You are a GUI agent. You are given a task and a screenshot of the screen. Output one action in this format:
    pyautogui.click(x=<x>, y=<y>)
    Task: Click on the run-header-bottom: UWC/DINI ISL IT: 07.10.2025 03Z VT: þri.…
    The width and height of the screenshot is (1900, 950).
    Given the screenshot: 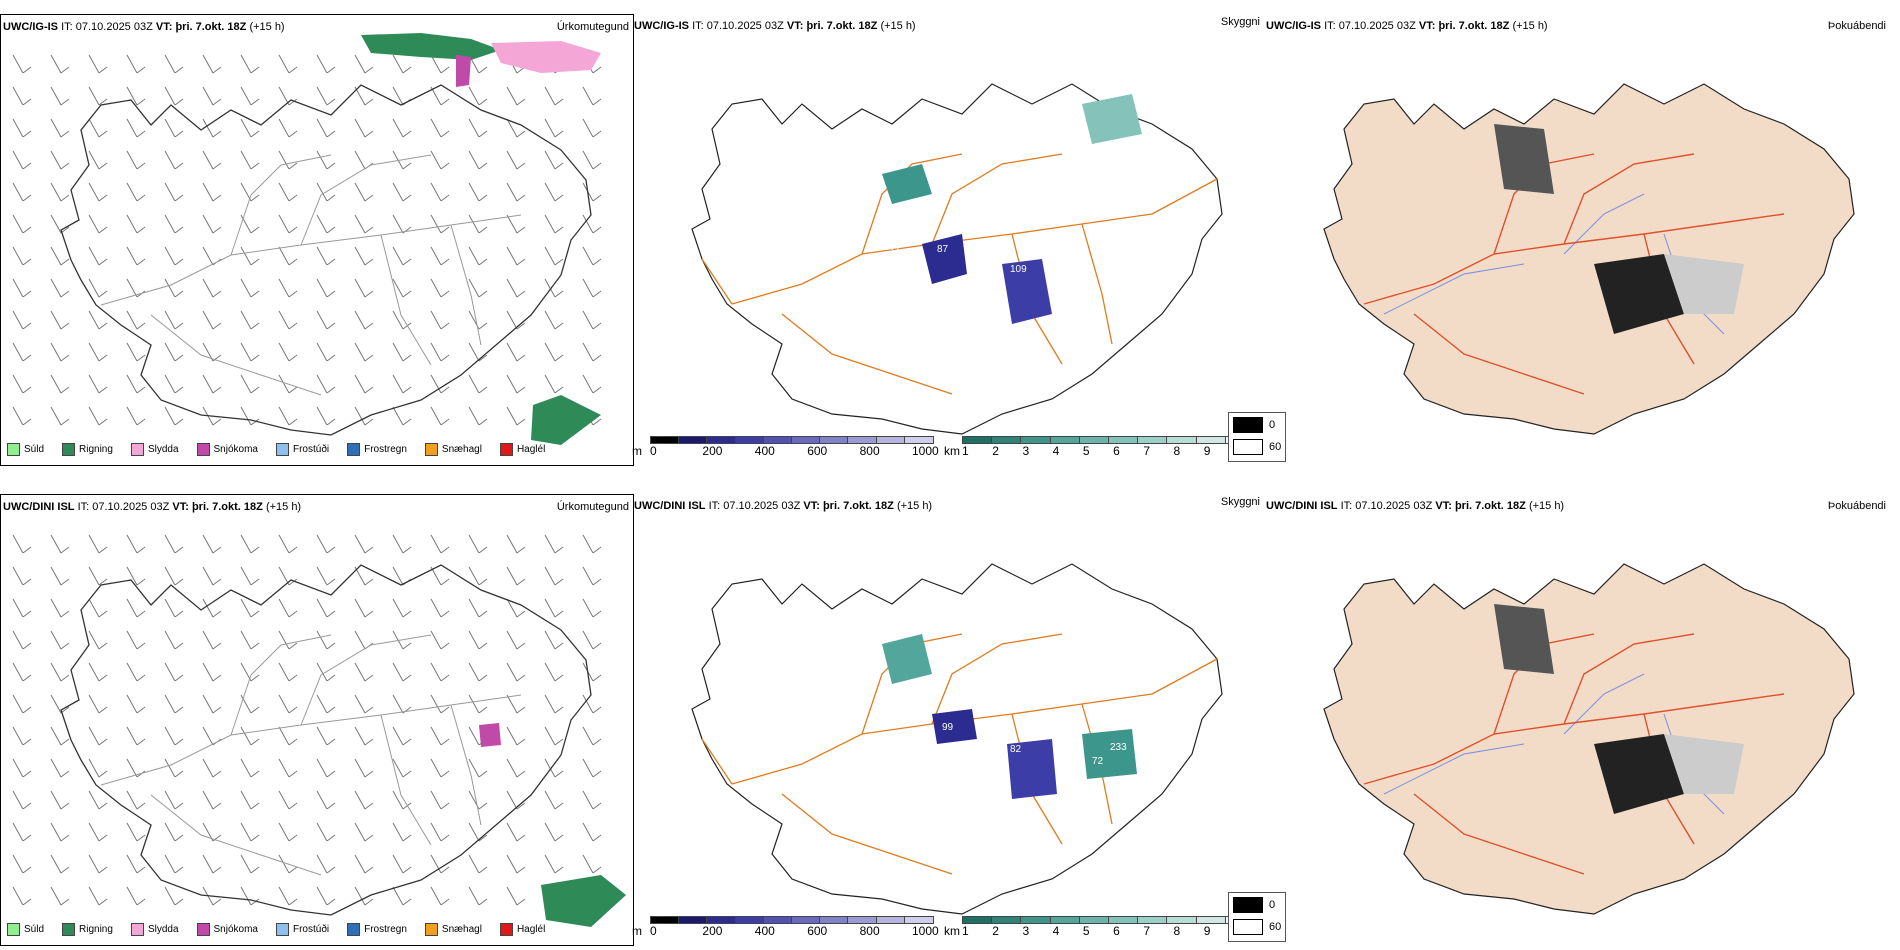 What is the action you would take?
    pyautogui.click(x=152, y=507)
    